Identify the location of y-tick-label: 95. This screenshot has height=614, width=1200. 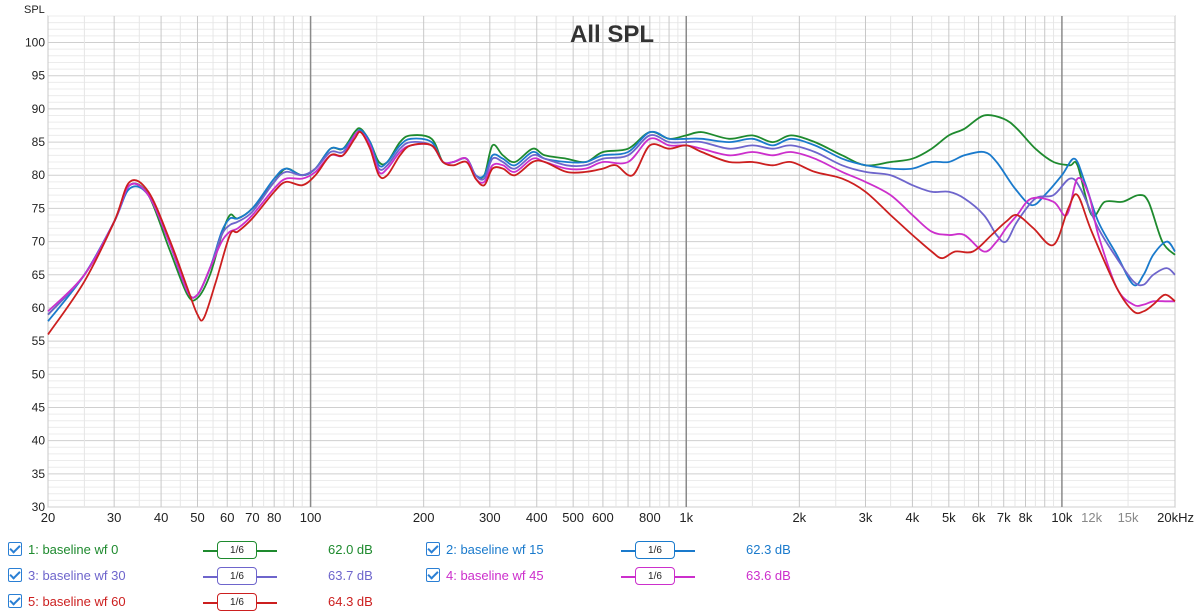
(39, 76).